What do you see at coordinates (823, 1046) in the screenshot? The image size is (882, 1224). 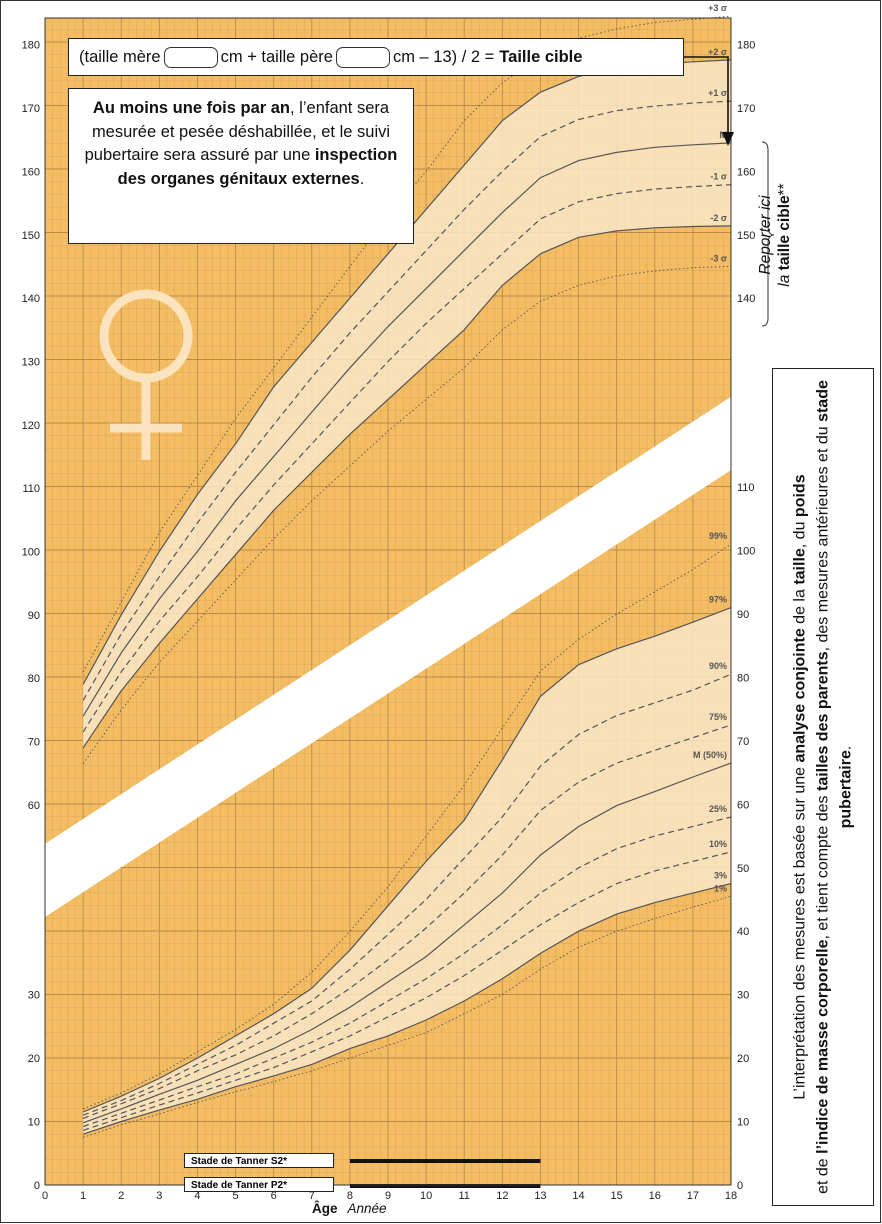 I see `side-bold-bmi: l’indice de masse corporelle` at bounding box center [823, 1046].